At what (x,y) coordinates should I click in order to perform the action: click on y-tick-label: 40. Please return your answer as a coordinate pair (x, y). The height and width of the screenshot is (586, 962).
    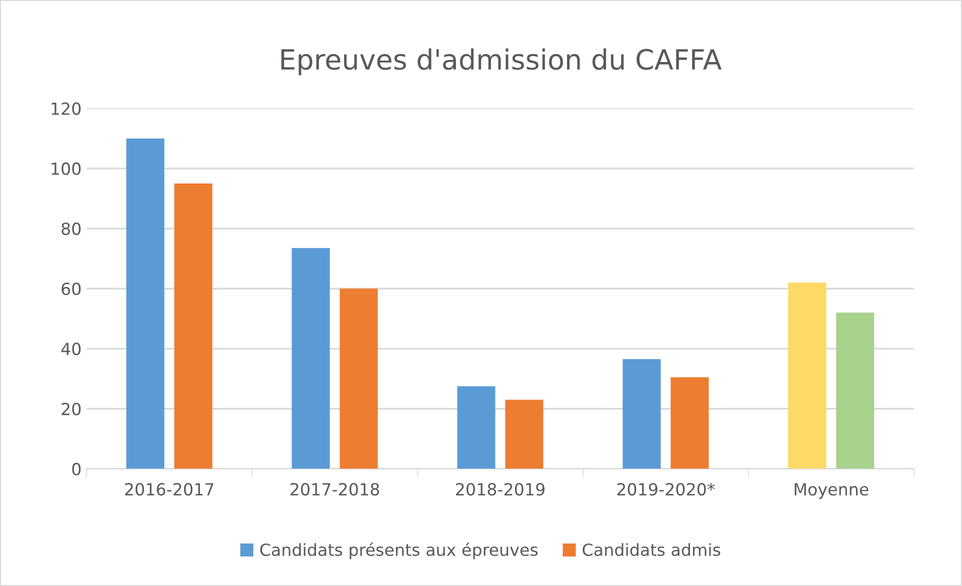
    Looking at the image, I should click on (71, 349).